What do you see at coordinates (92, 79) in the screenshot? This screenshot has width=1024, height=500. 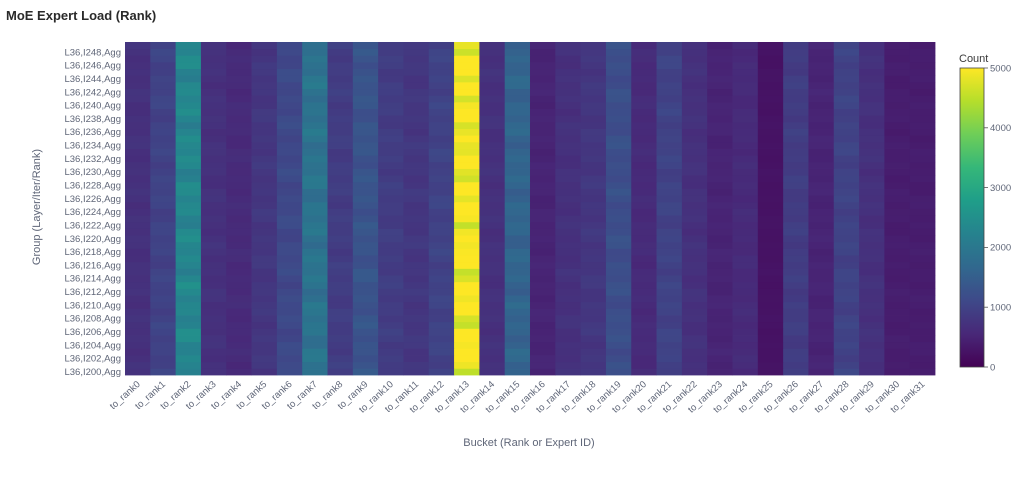 I see `y-tick-label: L36,I244,Agg` at bounding box center [92, 79].